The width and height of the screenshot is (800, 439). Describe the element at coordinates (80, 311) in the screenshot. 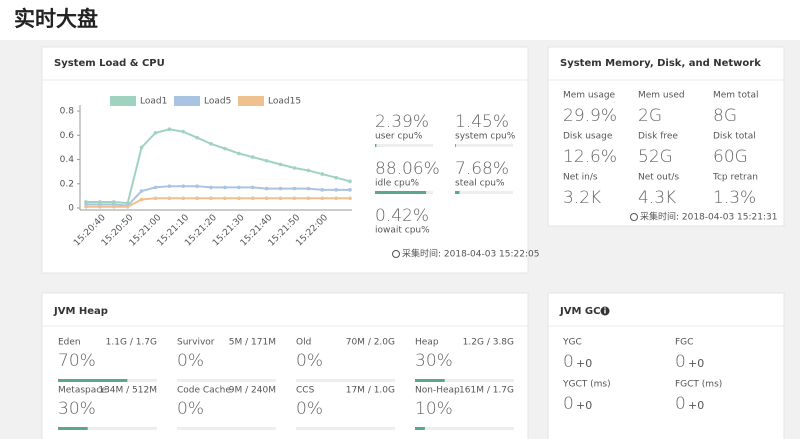

I see `panel-title: JVM Heap` at that location.